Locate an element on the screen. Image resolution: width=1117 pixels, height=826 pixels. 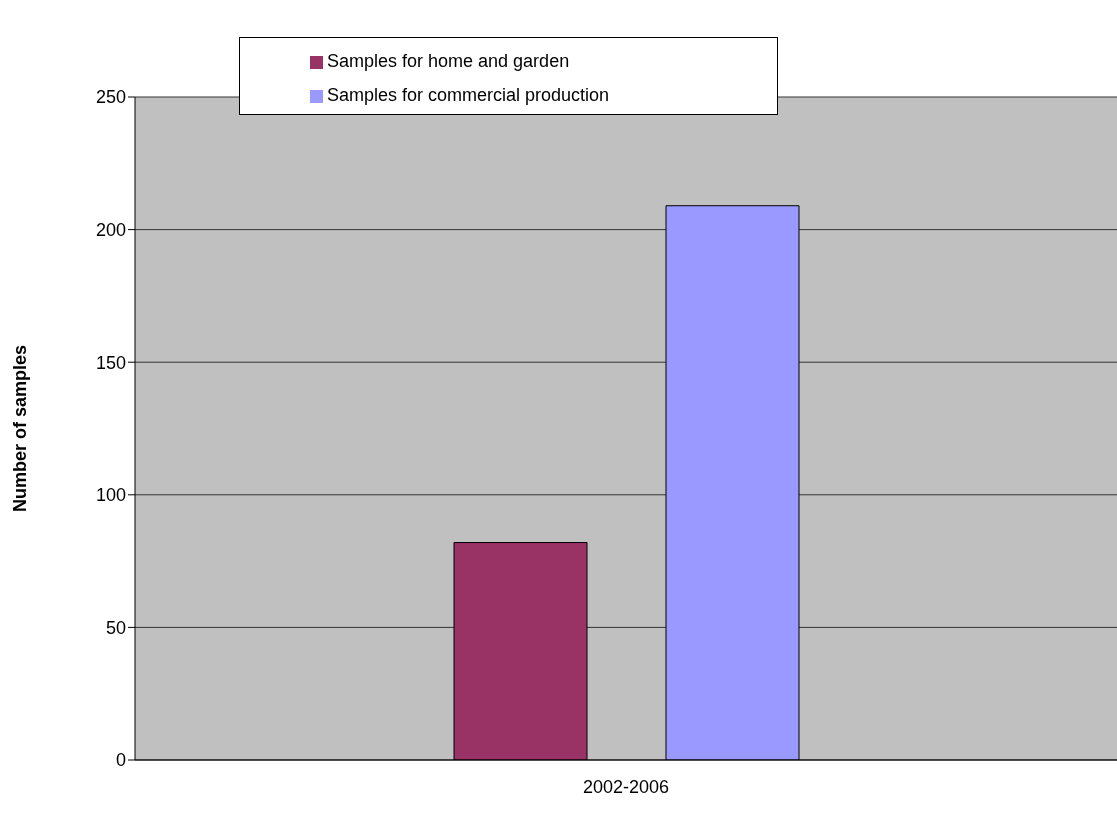
y-axis-title: Number of samples is located at coordinates (20, 428).